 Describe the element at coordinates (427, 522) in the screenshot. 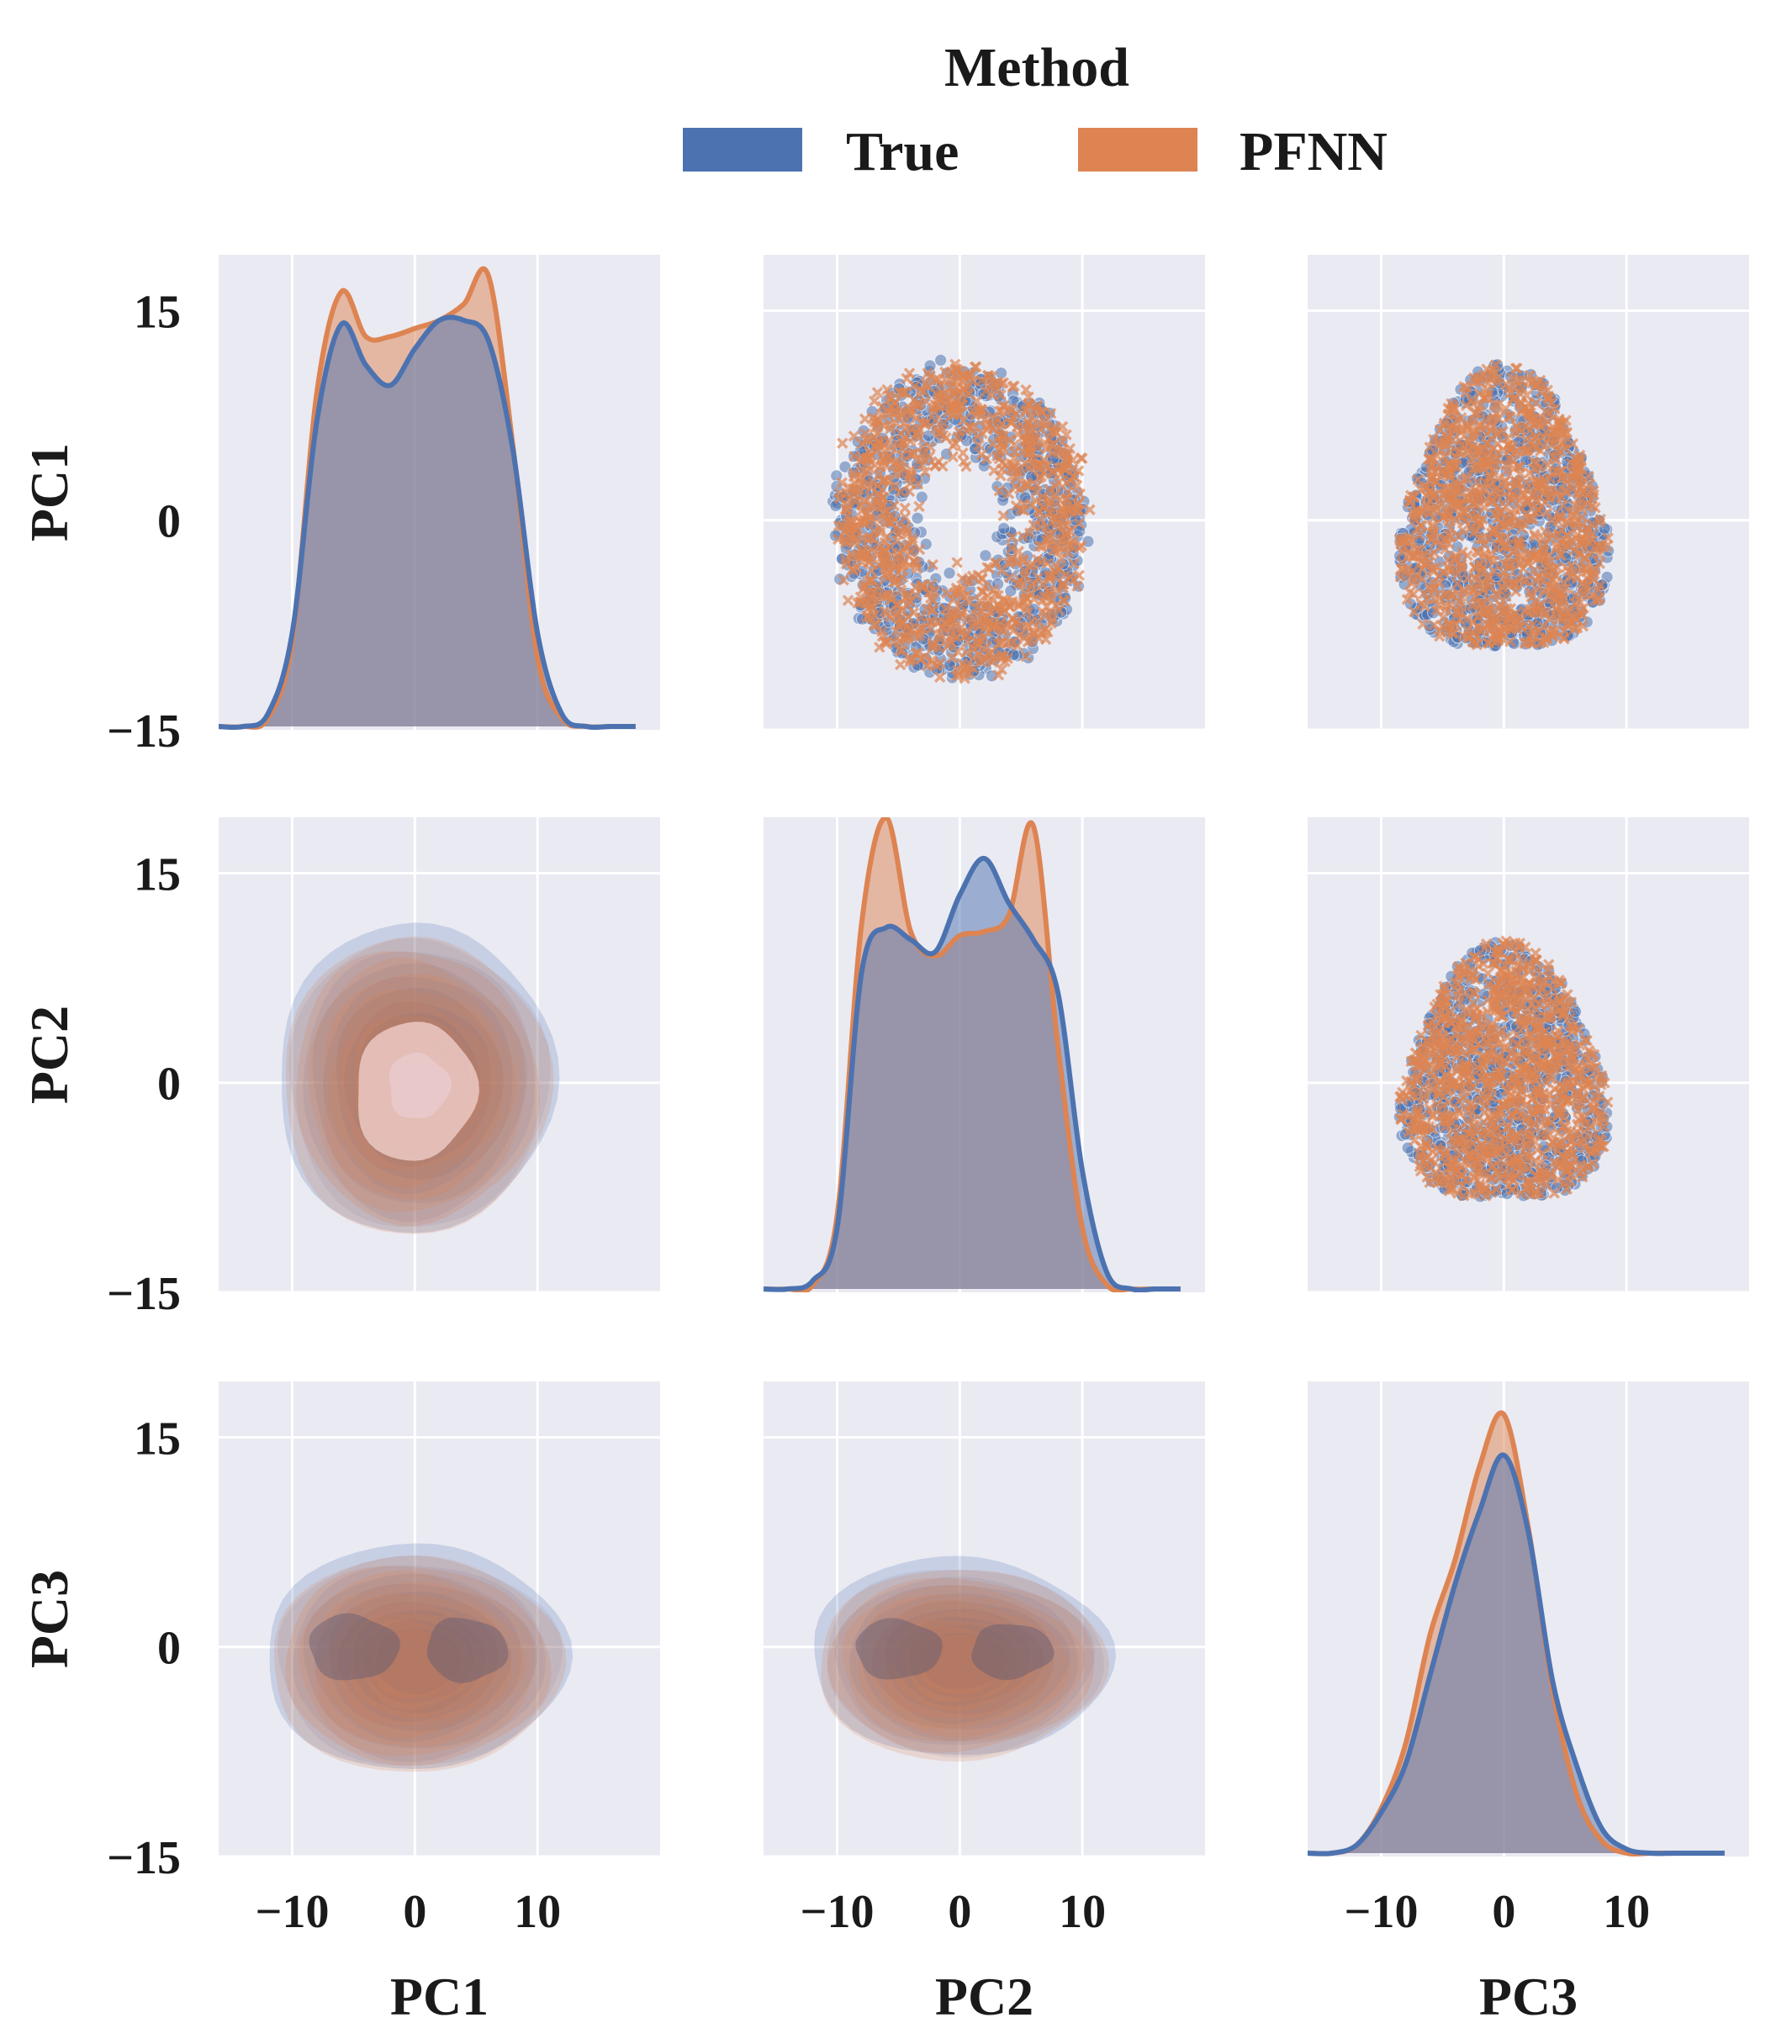

I see `kde-line-true` at that location.